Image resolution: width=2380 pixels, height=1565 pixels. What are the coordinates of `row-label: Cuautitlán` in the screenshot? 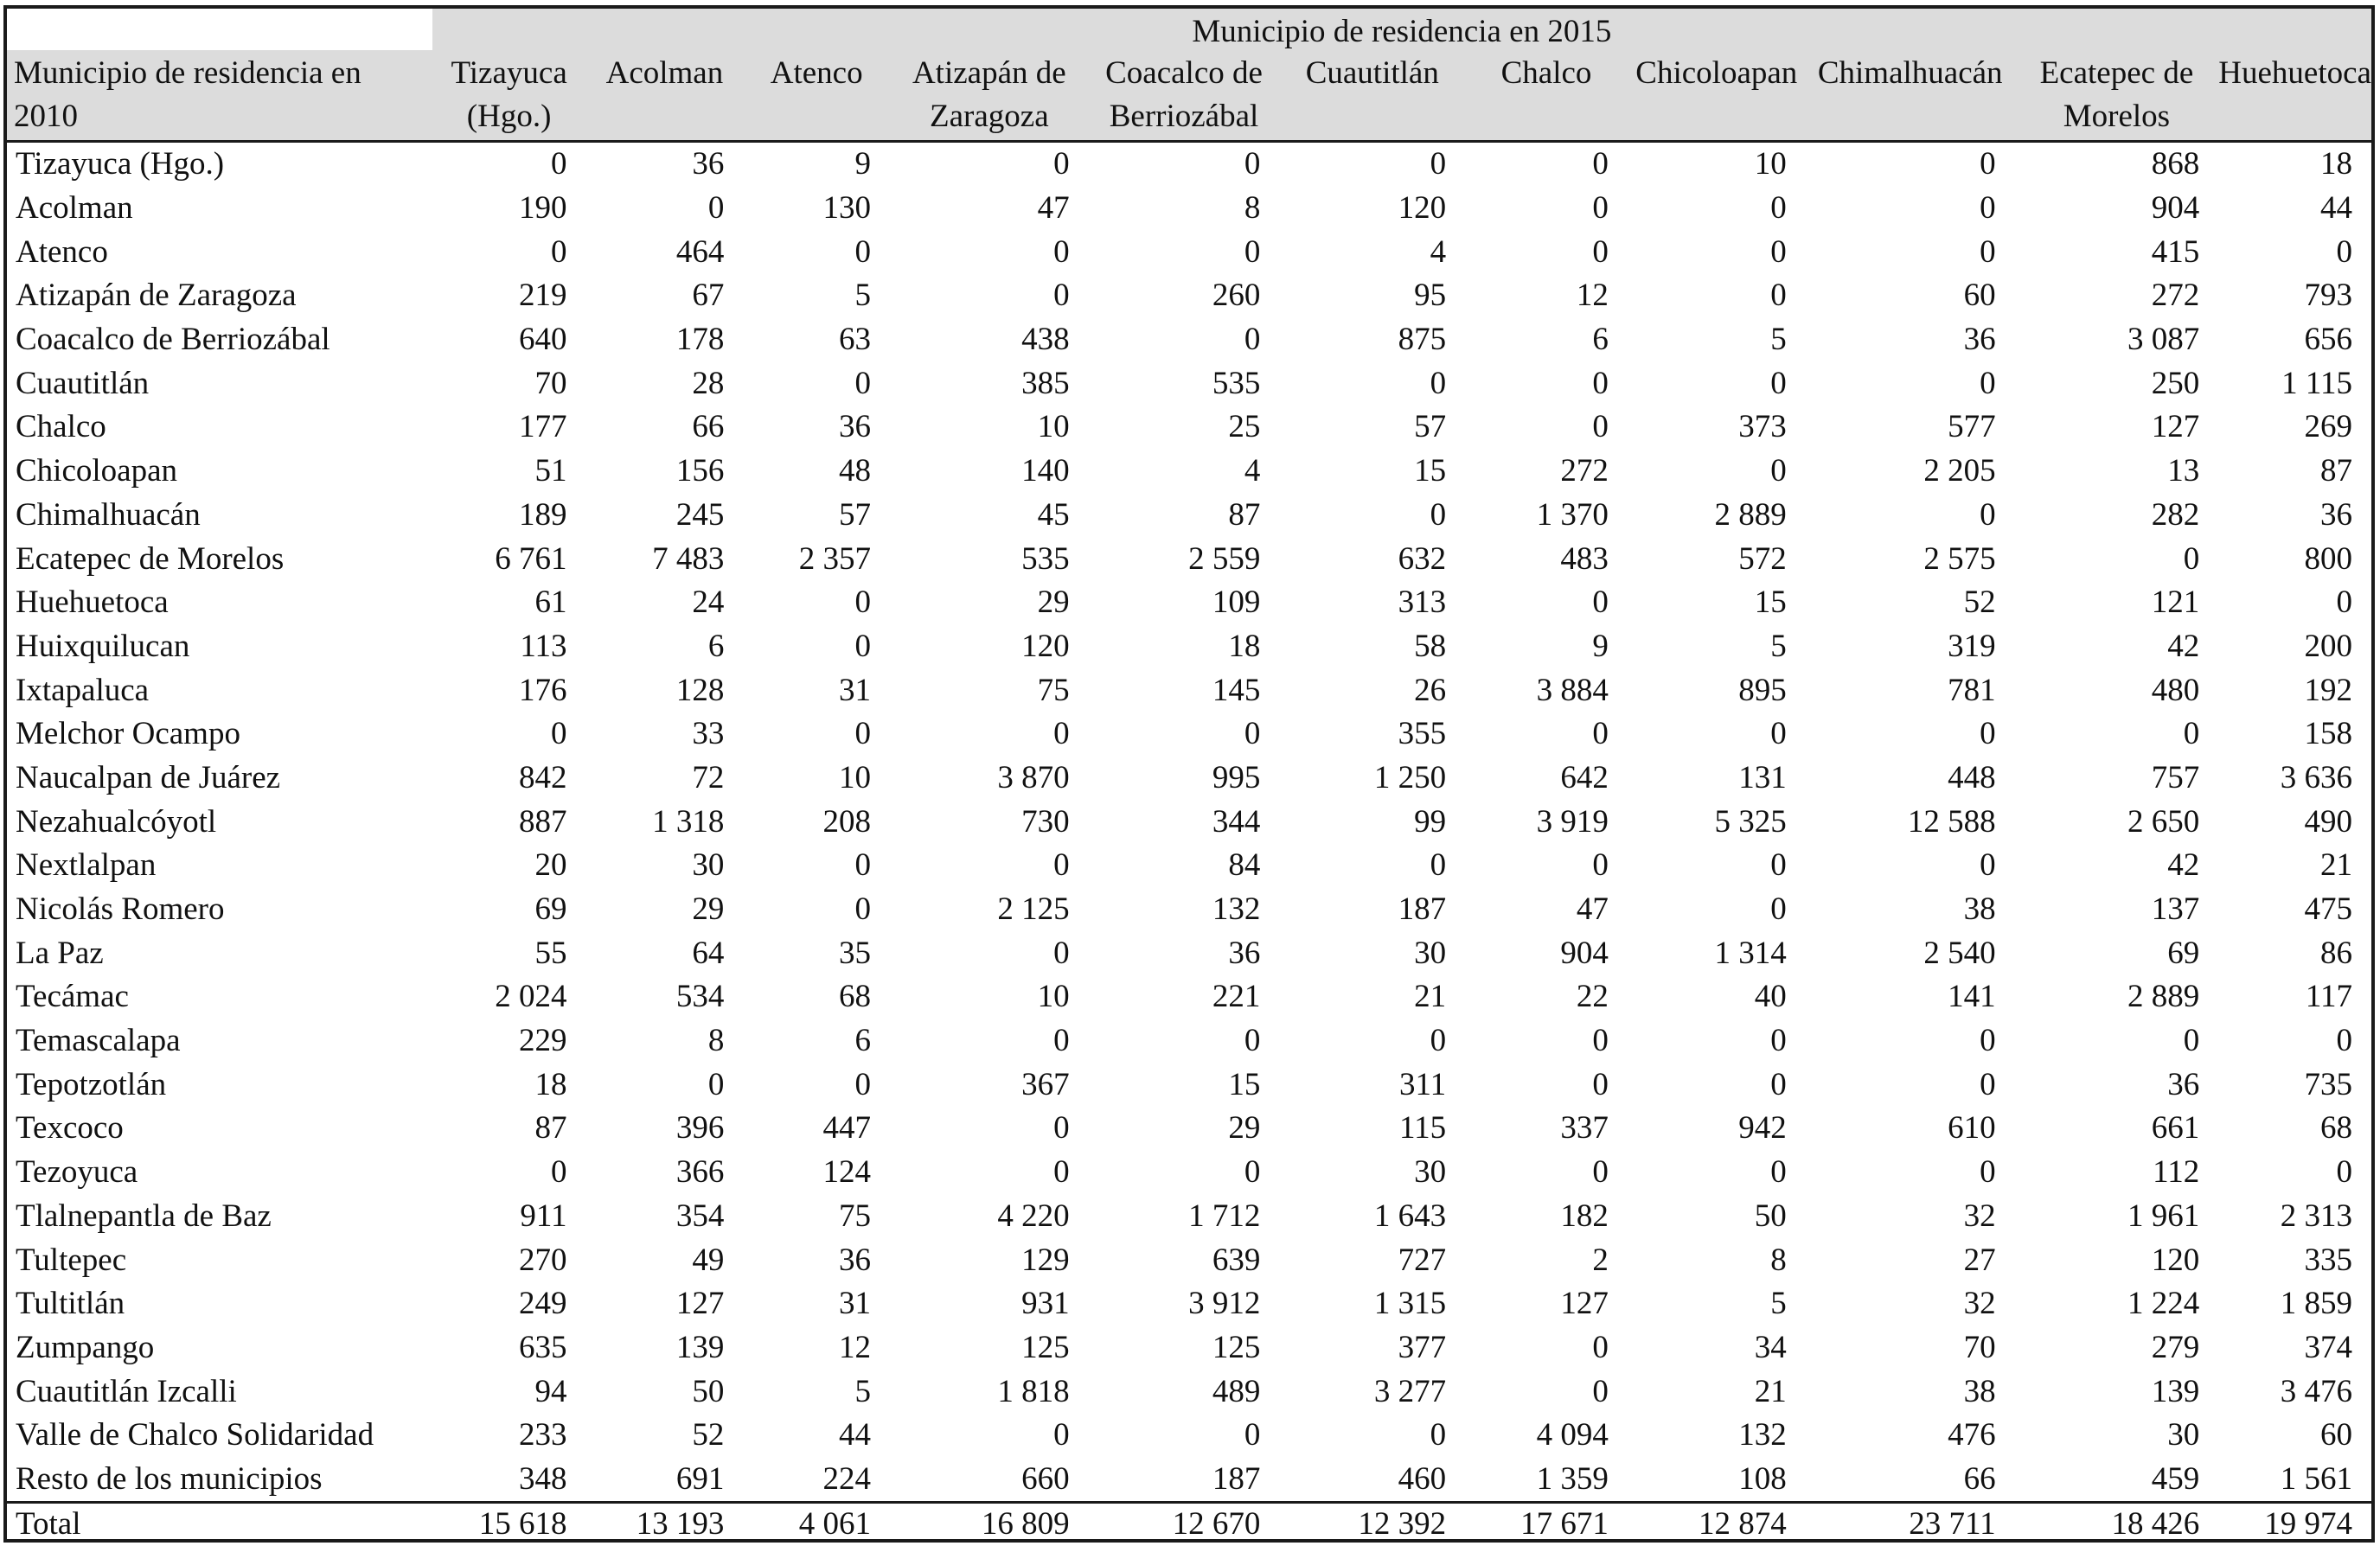 It's located at (83, 383).